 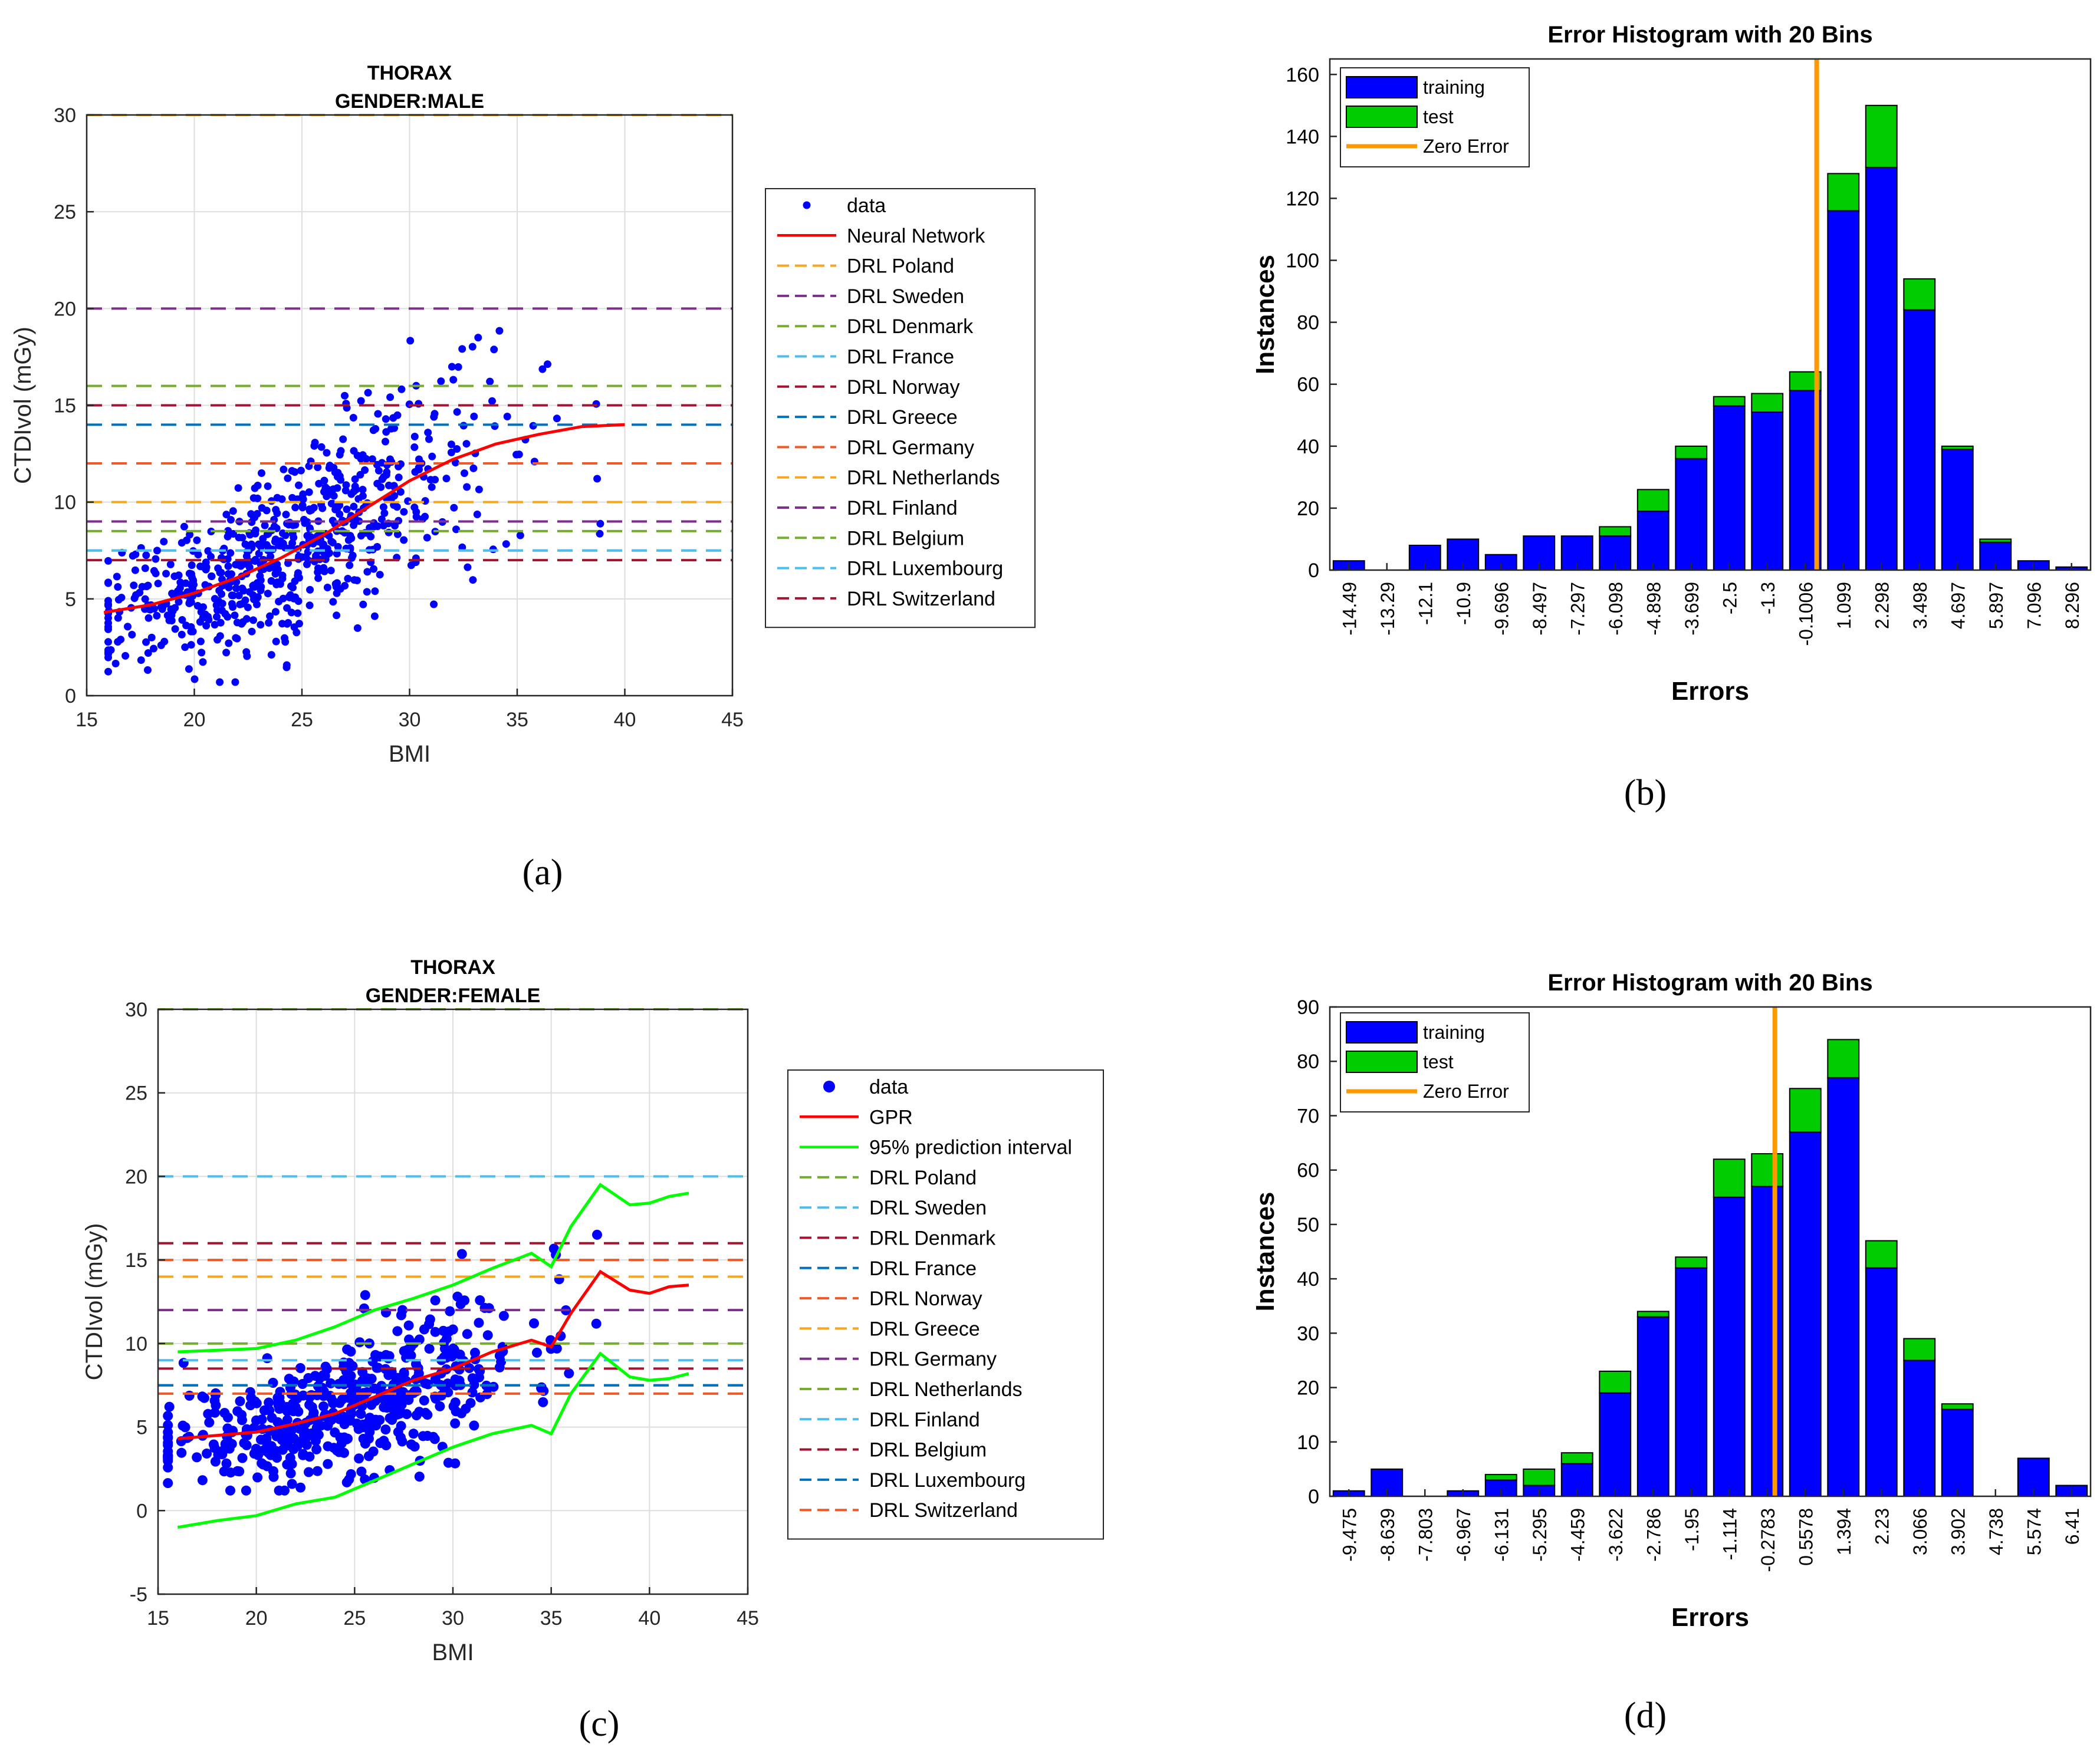 What do you see at coordinates (136, 1010) in the screenshot?
I see `y-tick-label: 30` at bounding box center [136, 1010].